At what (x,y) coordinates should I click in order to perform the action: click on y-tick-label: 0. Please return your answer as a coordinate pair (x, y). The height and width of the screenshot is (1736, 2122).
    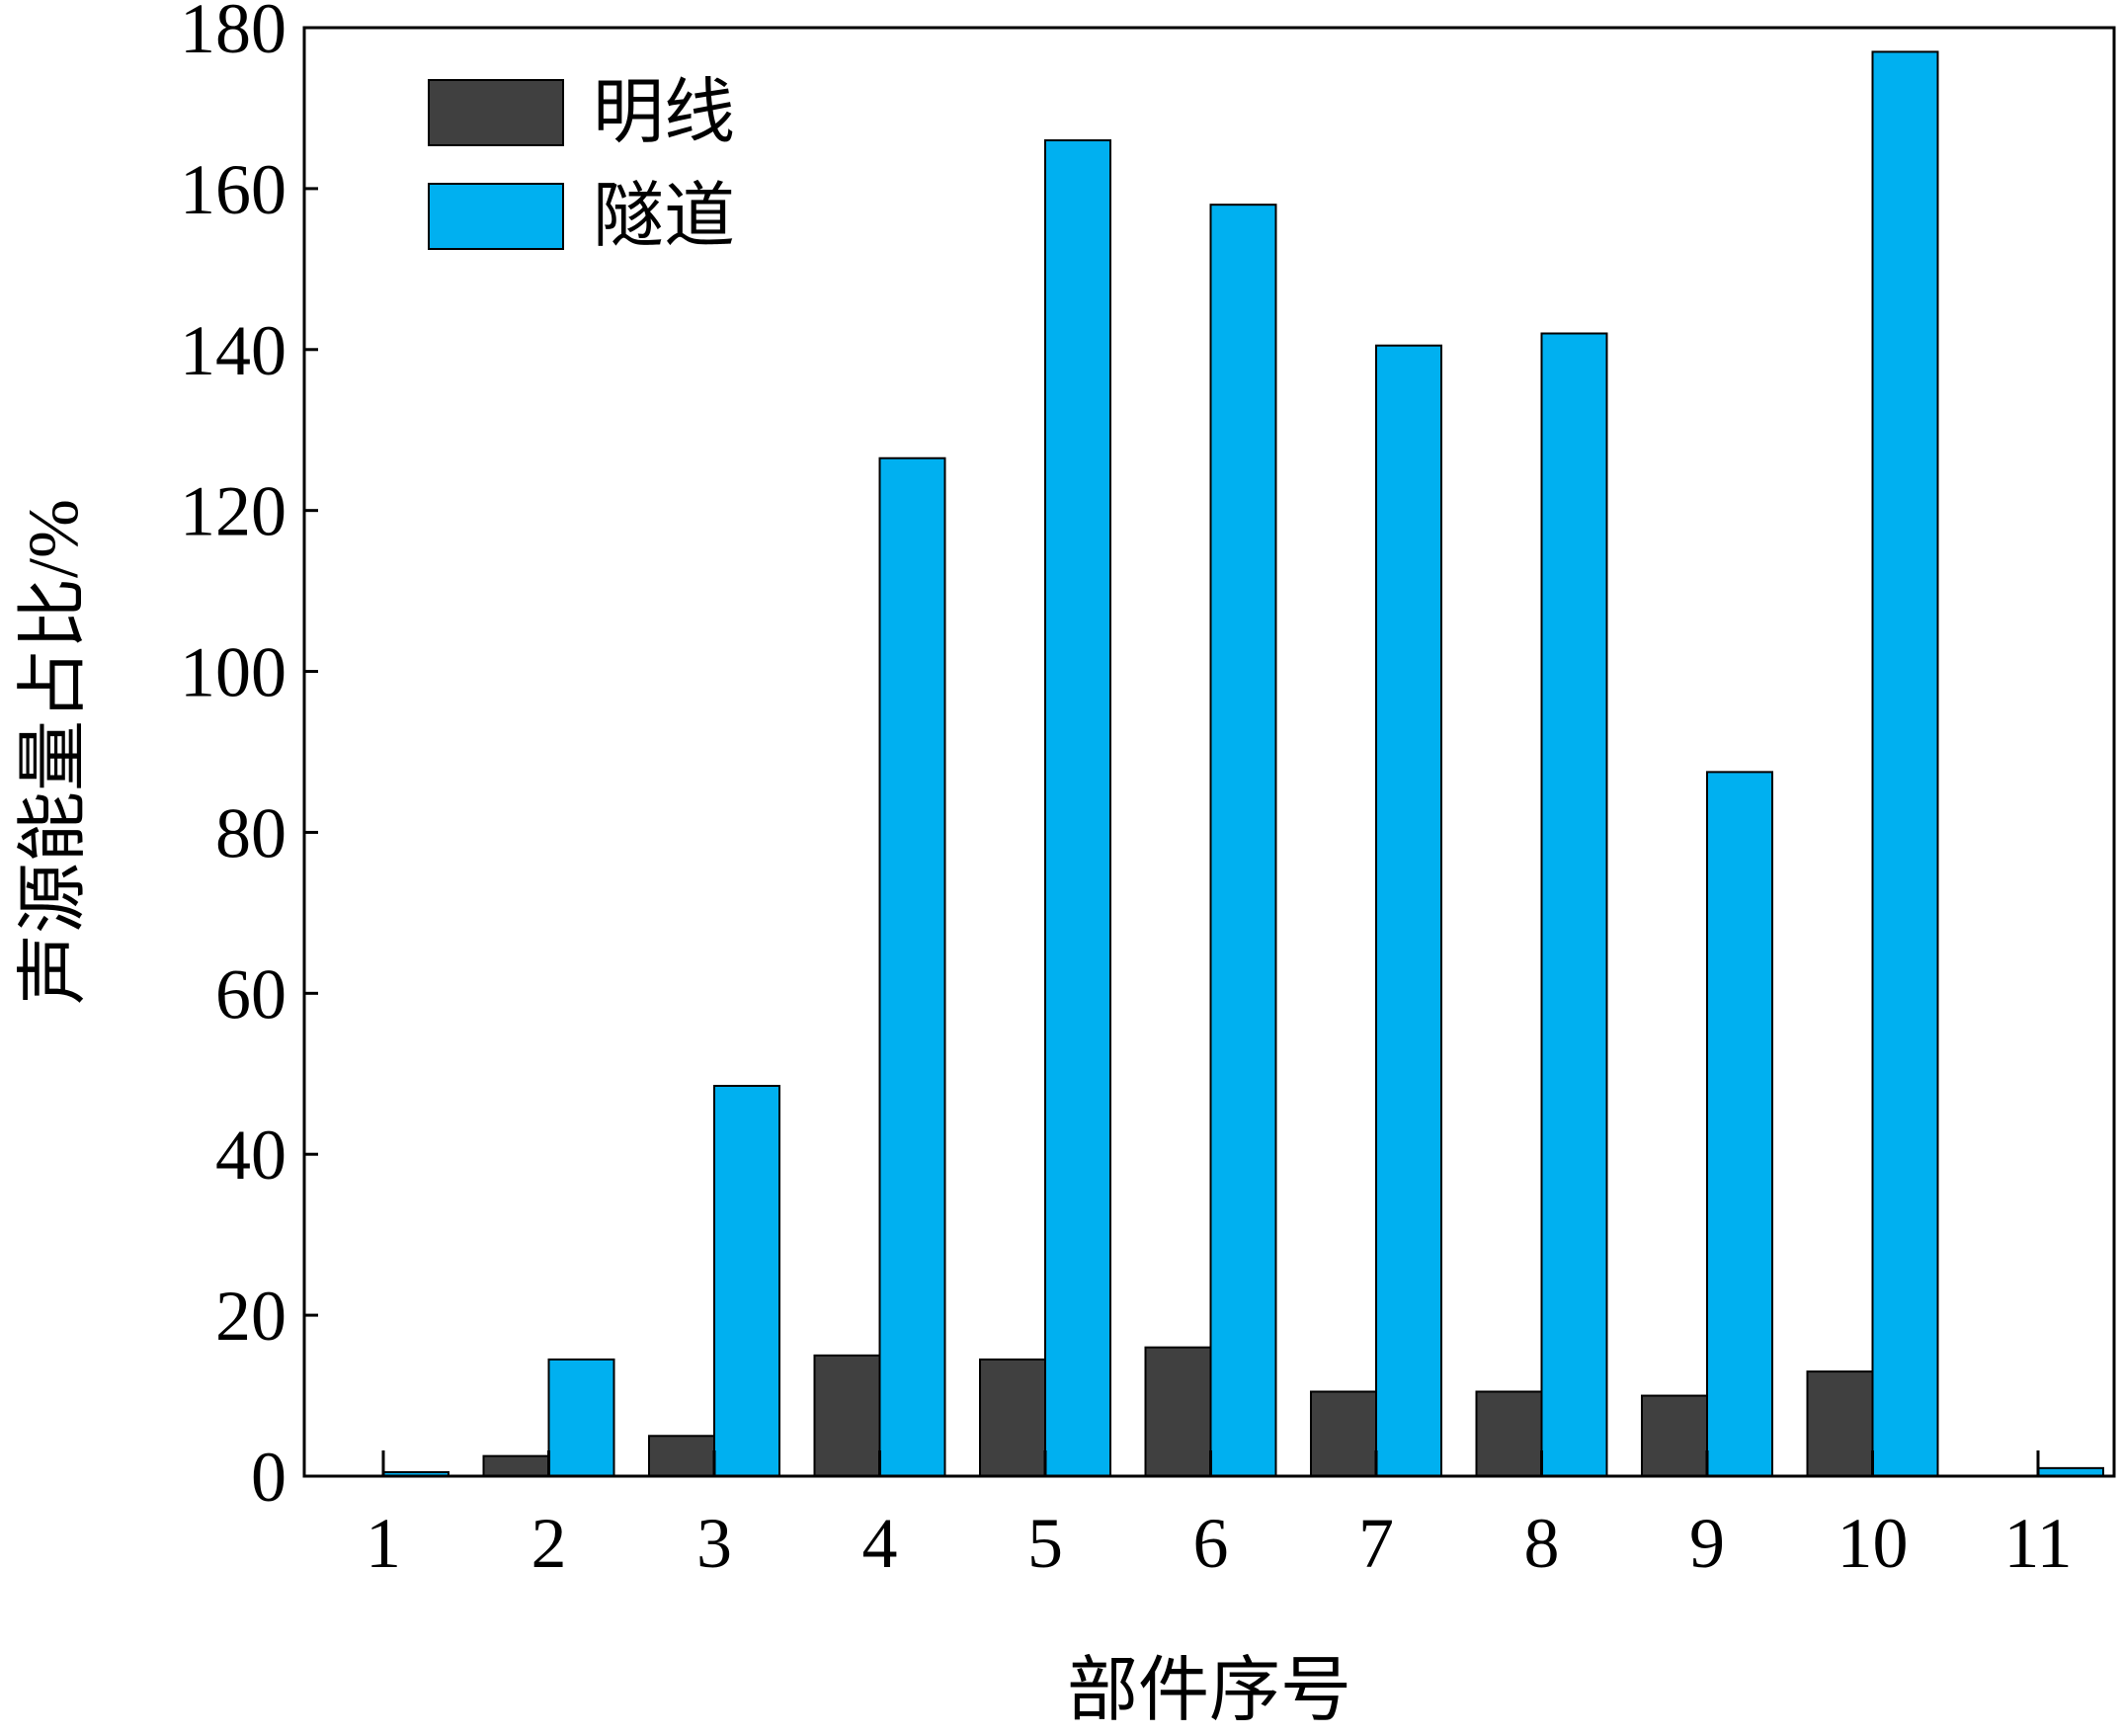
    Looking at the image, I should click on (268, 1477).